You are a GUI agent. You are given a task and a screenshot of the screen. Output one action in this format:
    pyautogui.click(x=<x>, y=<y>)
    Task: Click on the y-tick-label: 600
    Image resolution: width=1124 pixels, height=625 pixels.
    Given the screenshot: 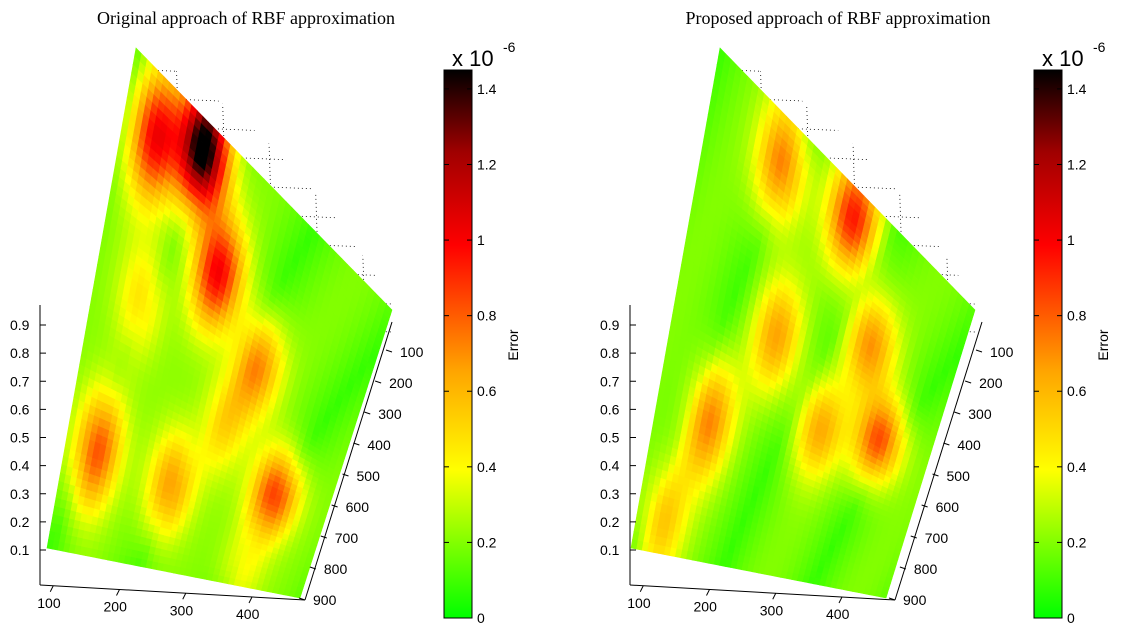 What is the action you would take?
    pyautogui.click(x=358, y=507)
    